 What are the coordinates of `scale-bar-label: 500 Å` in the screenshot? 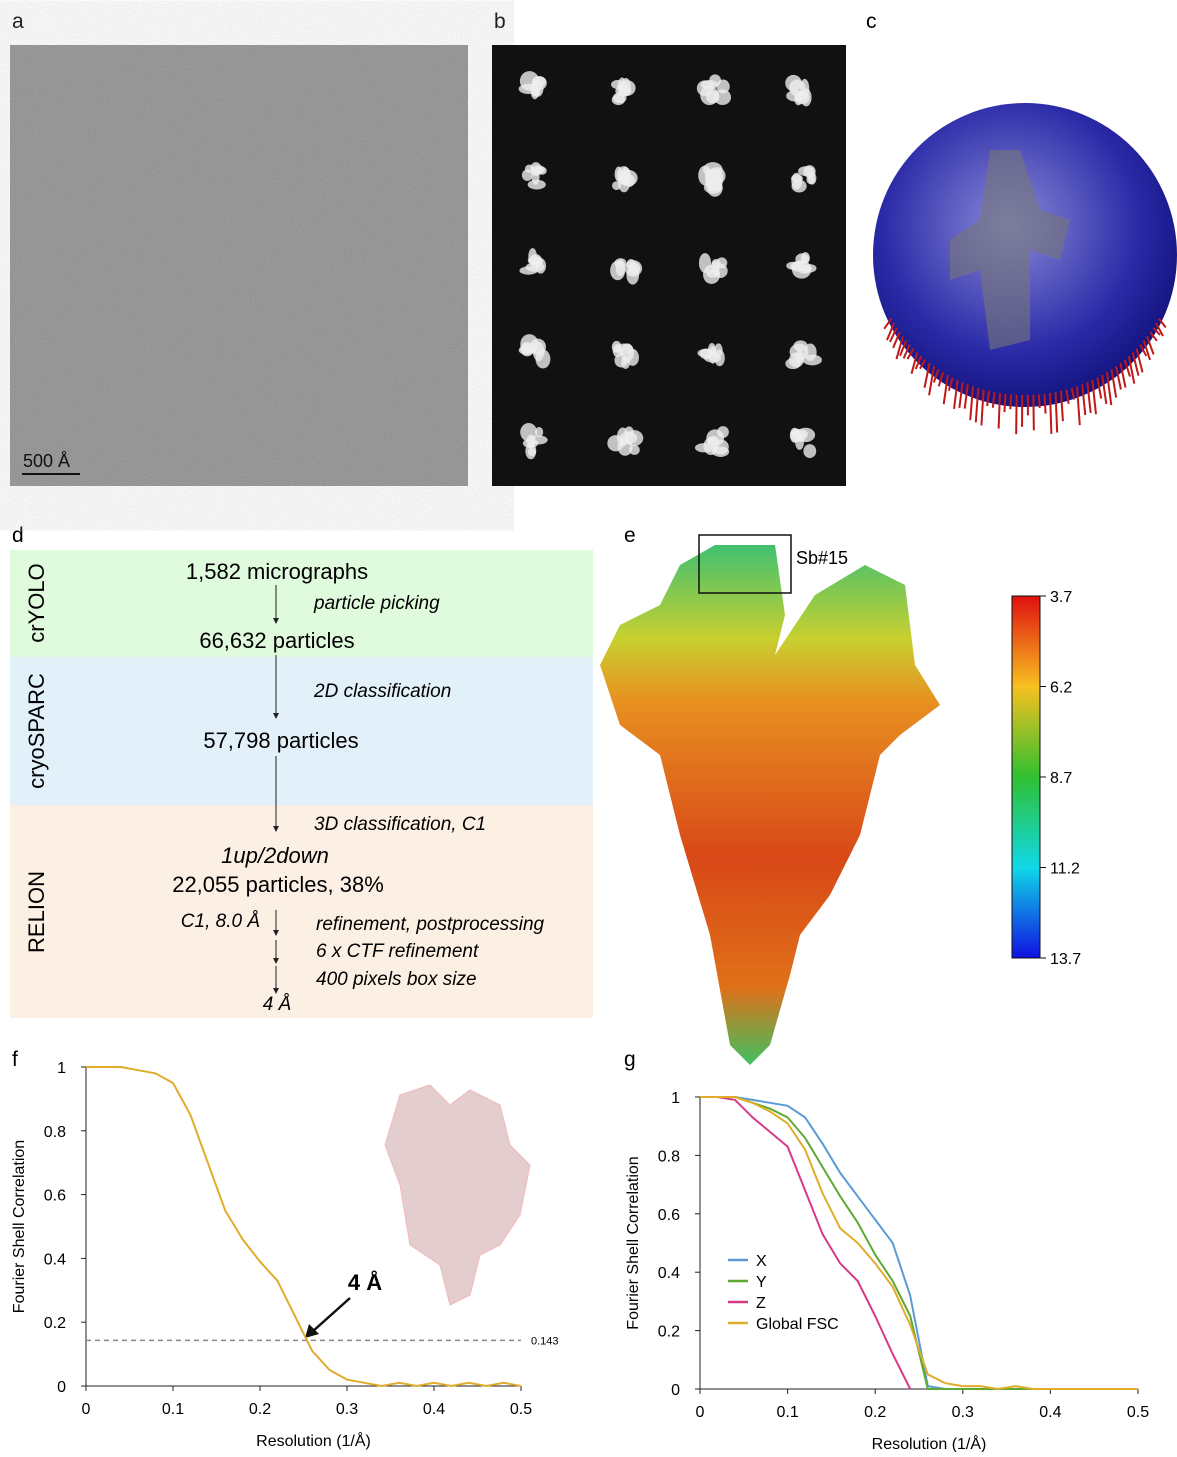 It's located at (46, 461).